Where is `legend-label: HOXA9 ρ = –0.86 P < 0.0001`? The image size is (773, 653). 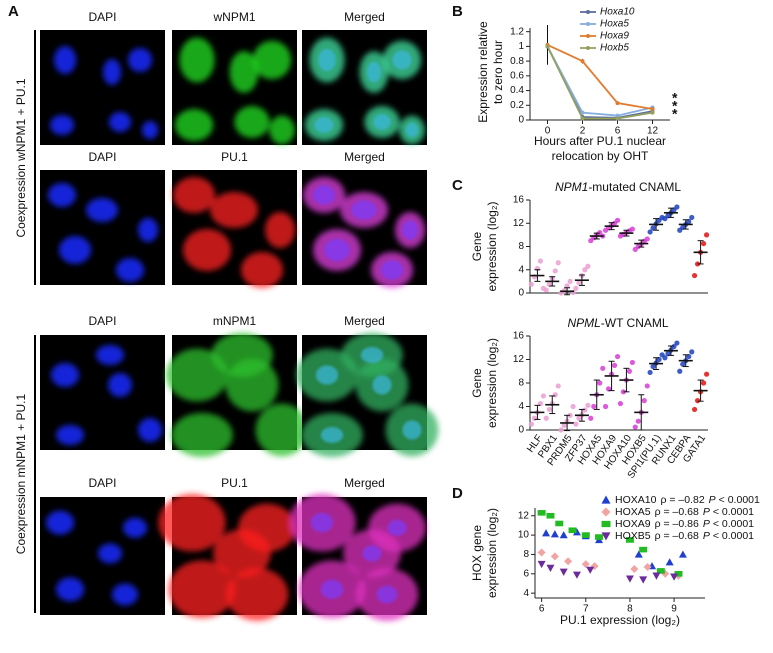
legend-label: HOXA9 ρ = –0.86 P < 0.0001 is located at coordinates (684, 524).